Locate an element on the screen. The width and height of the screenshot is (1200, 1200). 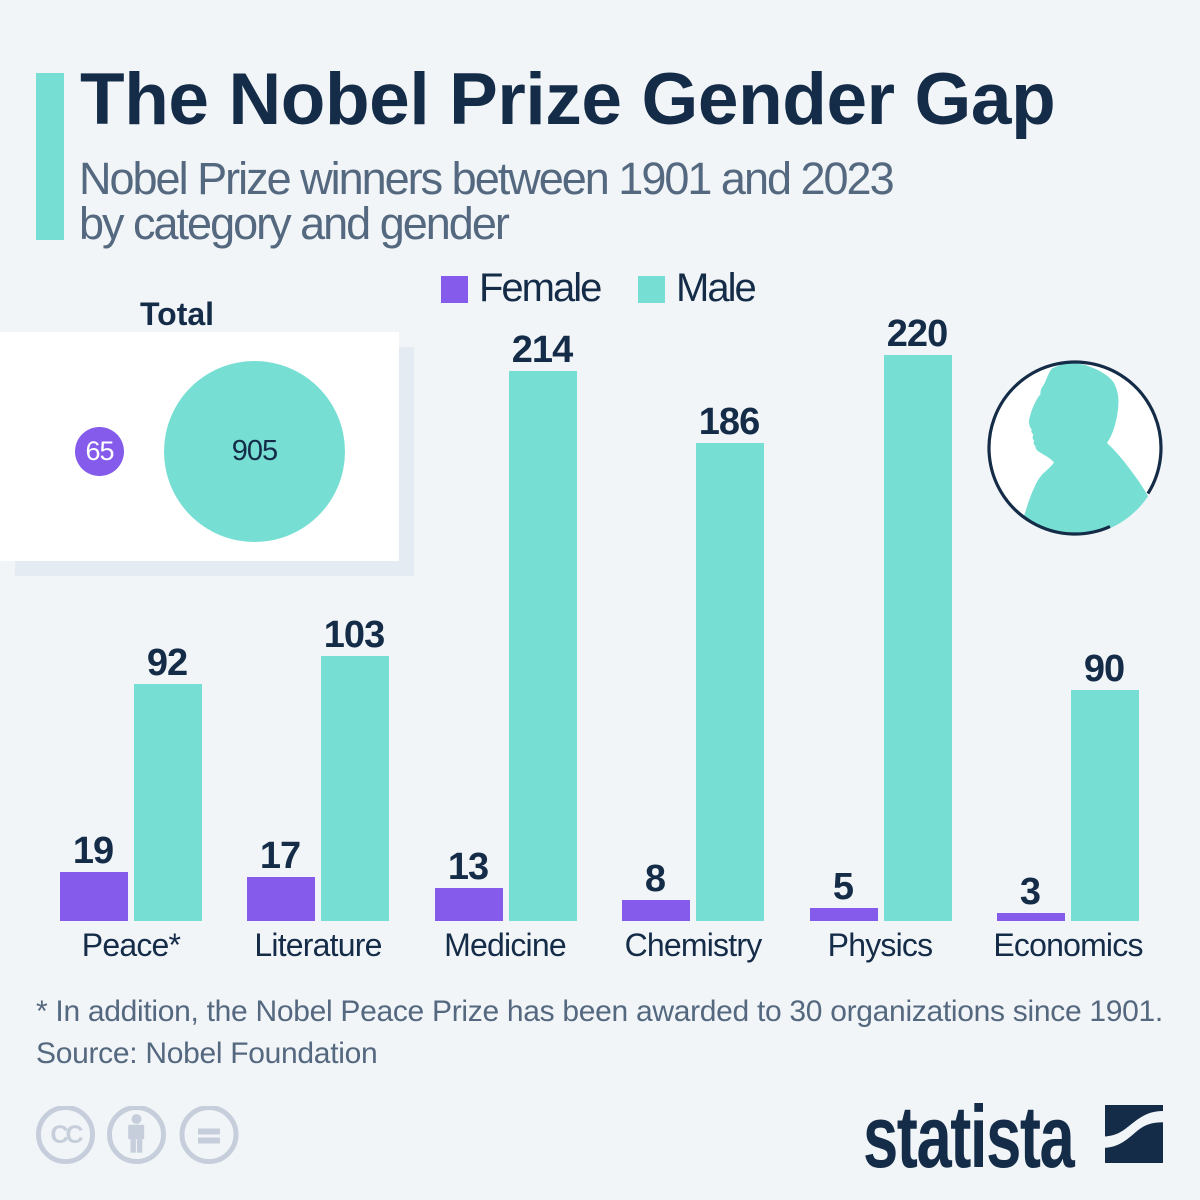
svg-text: CC is located at coordinates (66, 1135).